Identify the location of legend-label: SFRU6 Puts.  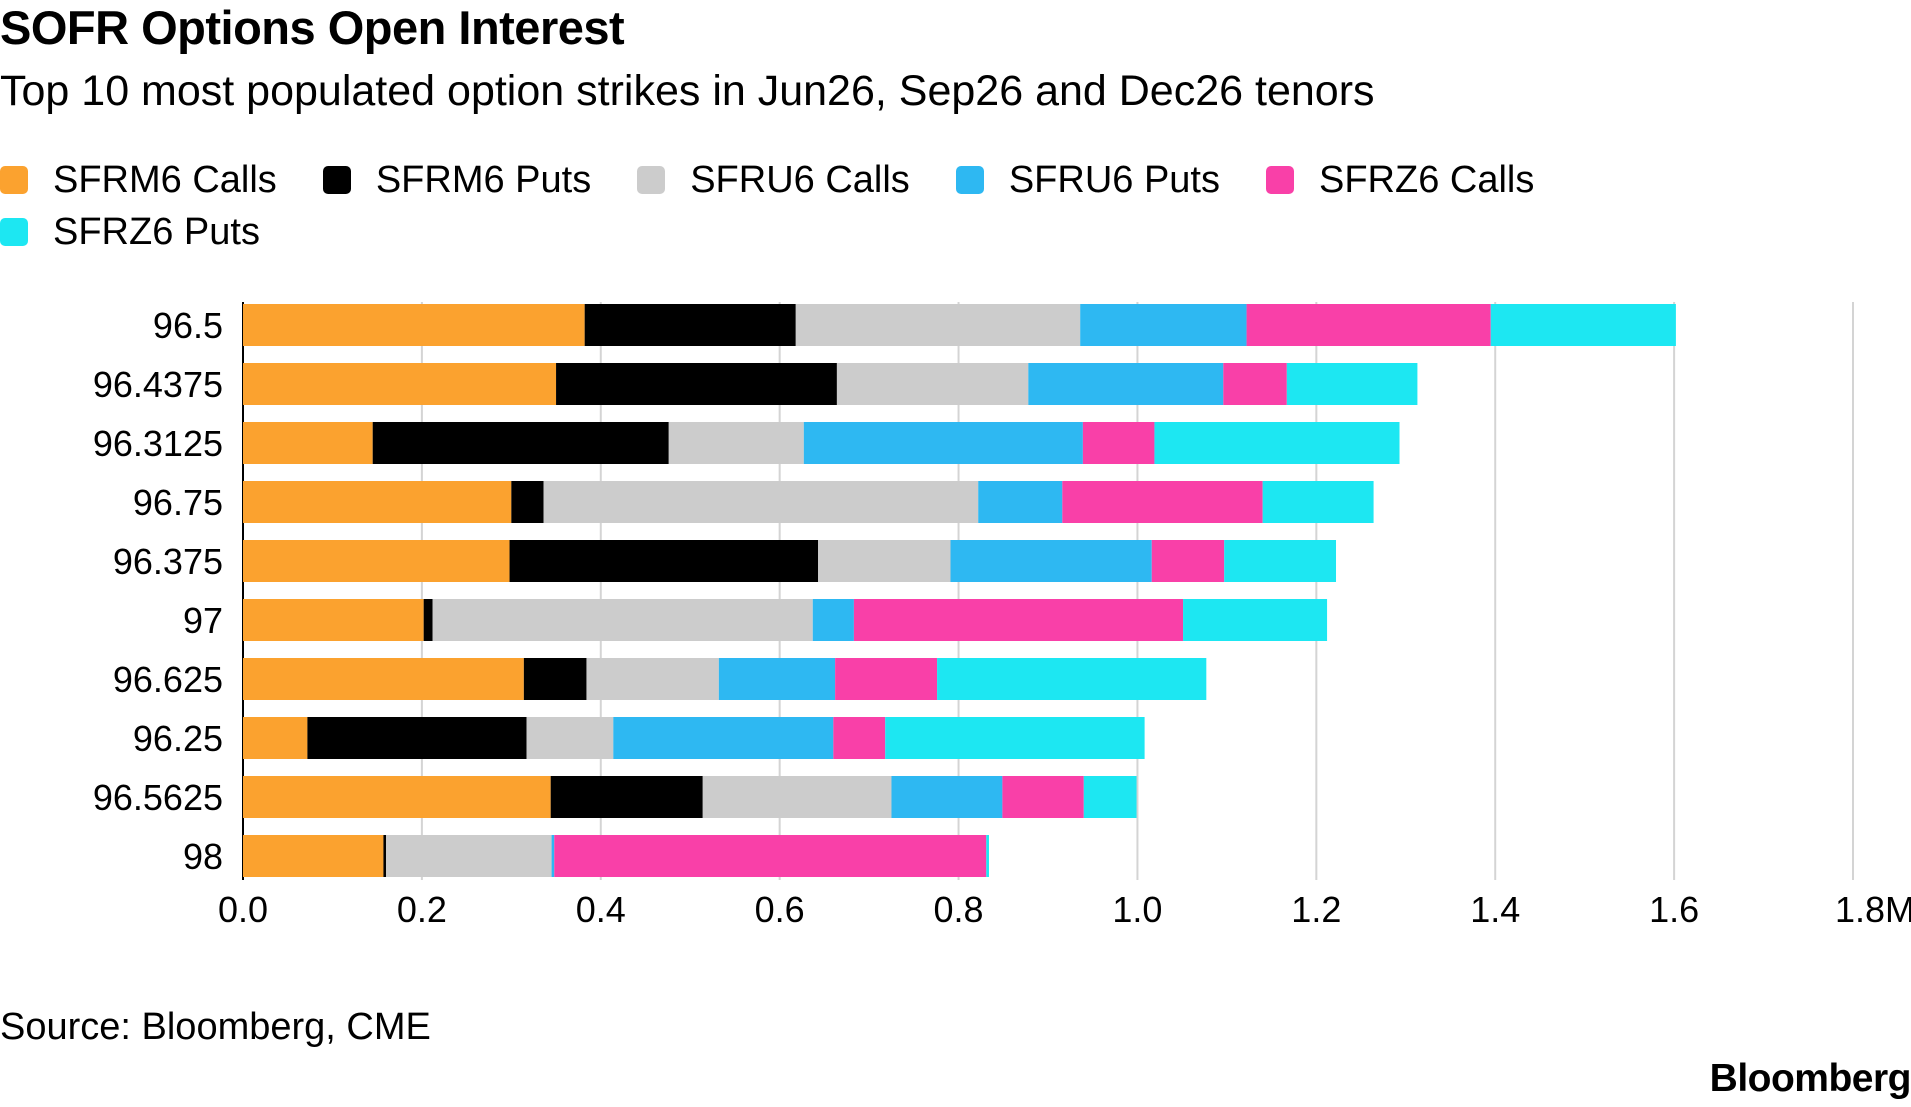
(1114, 179).